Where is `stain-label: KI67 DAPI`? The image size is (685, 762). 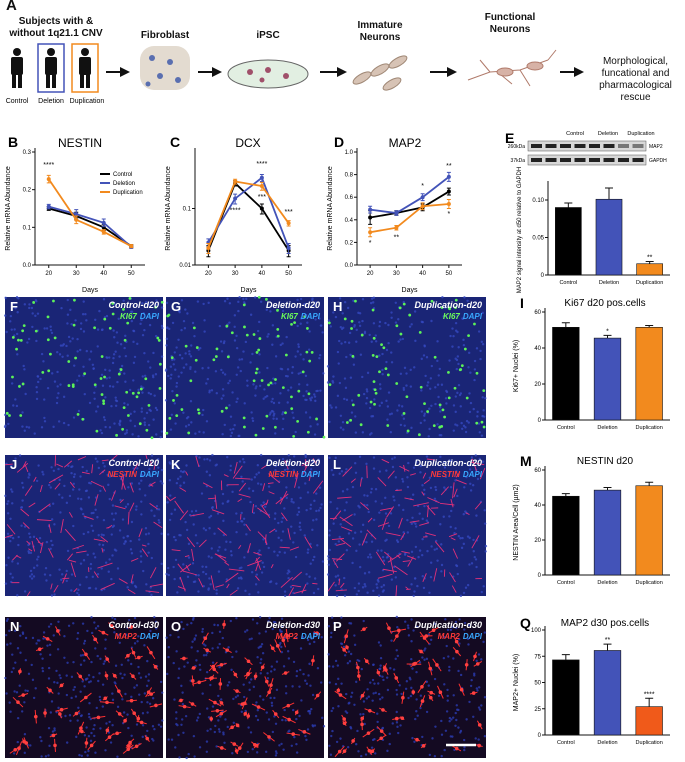 stain-label: KI67 DAPI is located at coordinates (301, 316).